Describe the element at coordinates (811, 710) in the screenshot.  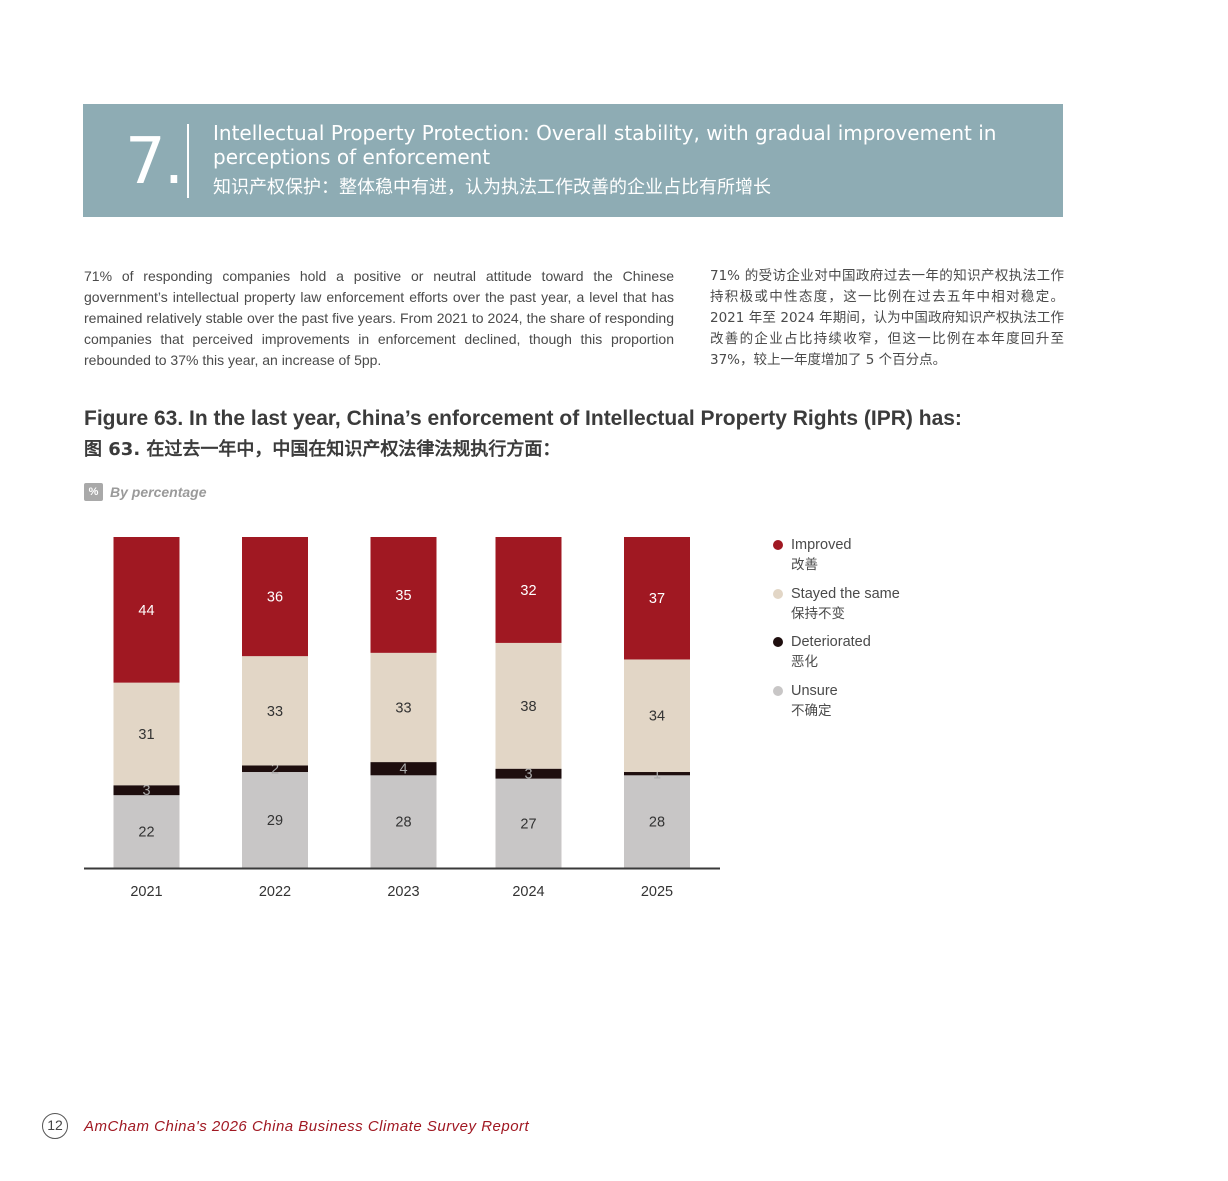
I see `legend-label-zh: 不确定` at that location.